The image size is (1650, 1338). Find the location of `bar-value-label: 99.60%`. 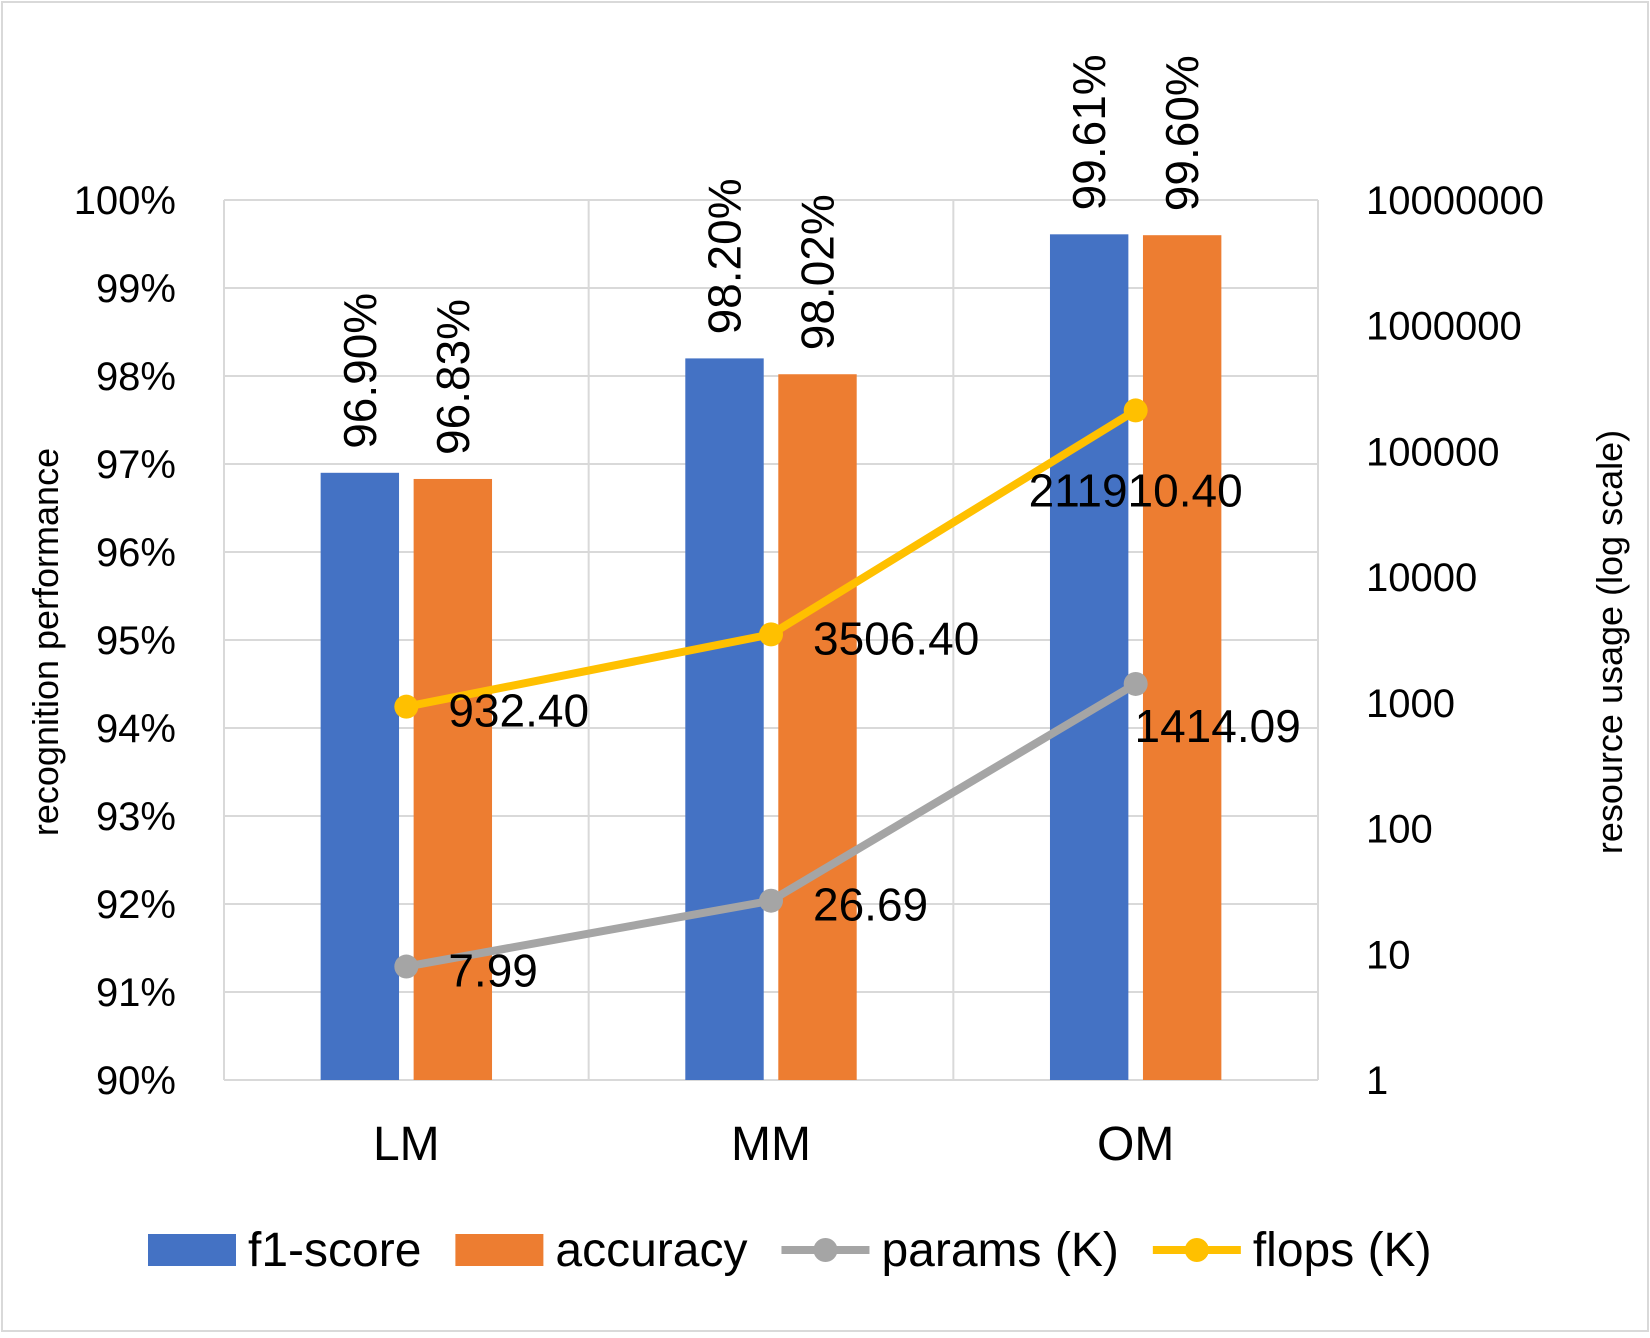

bar-value-label: 99.60% is located at coordinates (1182, 133).